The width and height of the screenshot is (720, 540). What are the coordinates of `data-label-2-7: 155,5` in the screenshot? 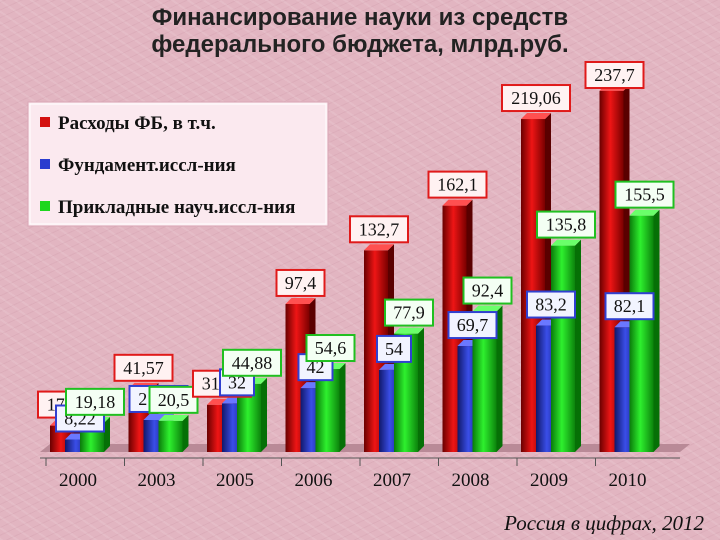 It's located at (644, 195).